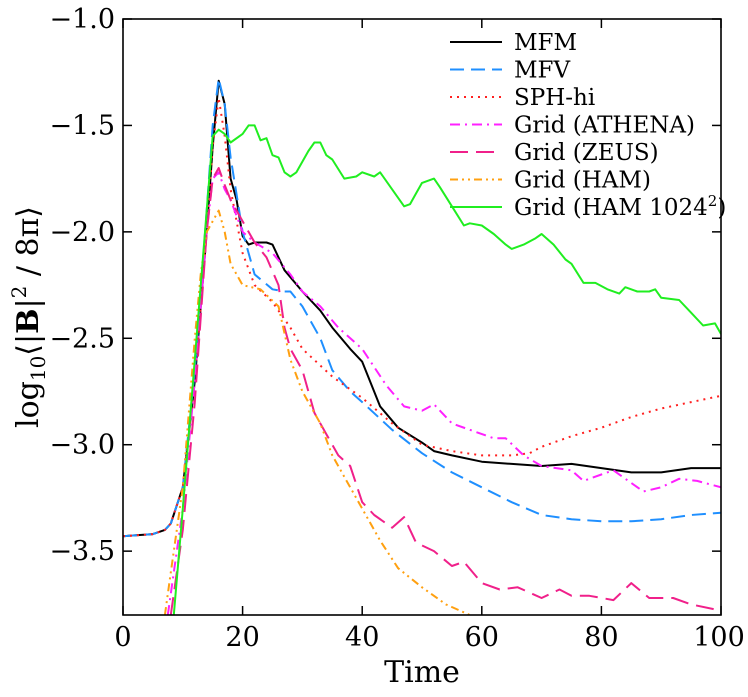  Describe the element at coordinates (28, 317) in the screenshot. I see `y-axis-label: log10⟨|B|2 / 8π⟩` at that location.